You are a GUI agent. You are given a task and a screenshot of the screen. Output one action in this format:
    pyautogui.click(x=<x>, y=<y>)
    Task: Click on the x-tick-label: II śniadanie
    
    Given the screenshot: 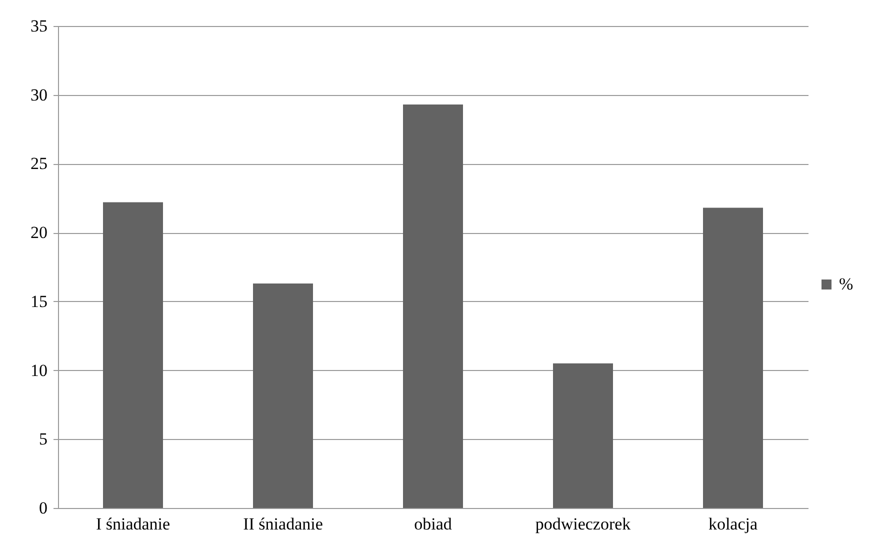 What is the action you would take?
    pyautogui.click(x=283, y=524)
    